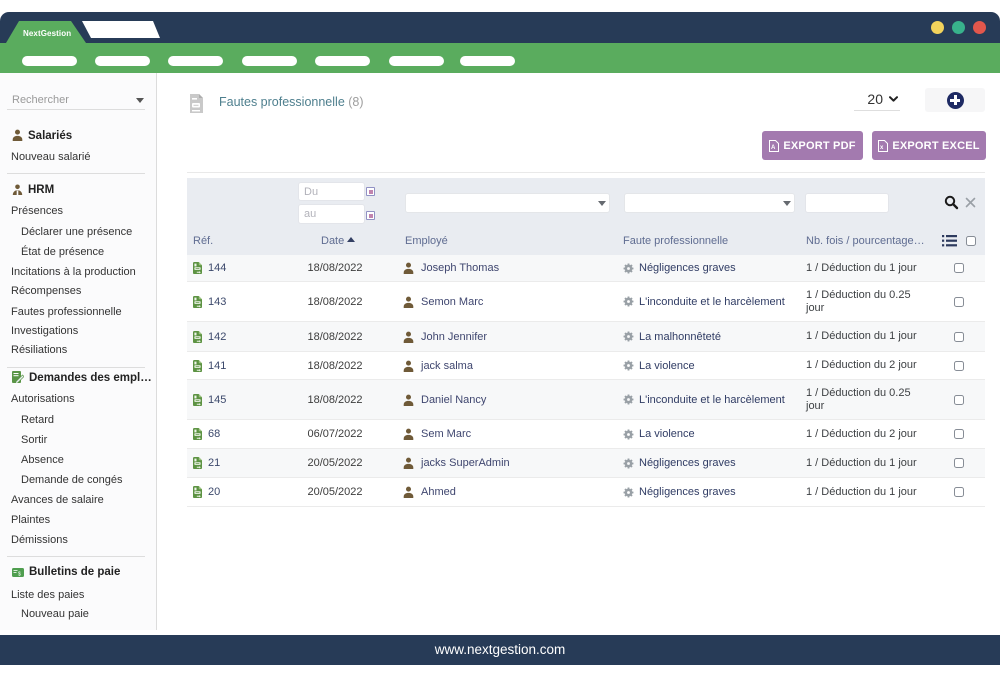 The height and width of the screenshot is (679, 1000). What do you see at coordinates (773, 148) in the screenshot?
I see `svg-text: A` at bounding box center [773, 148].